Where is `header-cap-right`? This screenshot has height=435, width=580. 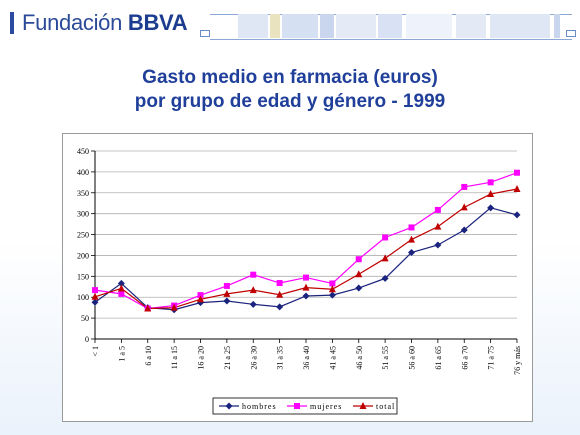
header-cap-right is located at coordinates (571, 33).